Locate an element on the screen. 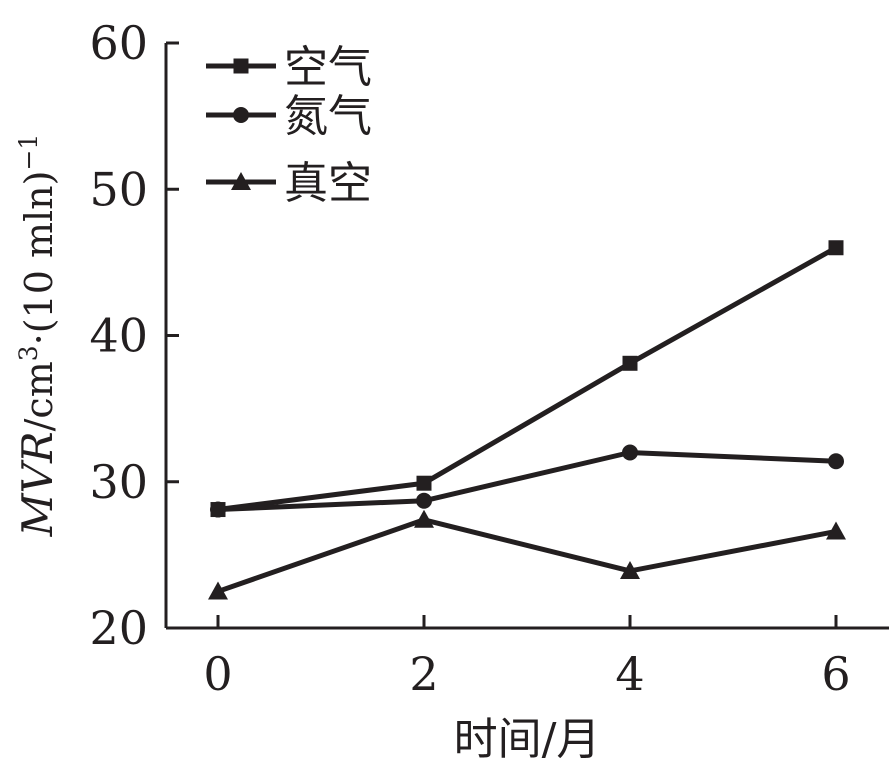  legend-item: 真空 is located at coordinates (289, 183).